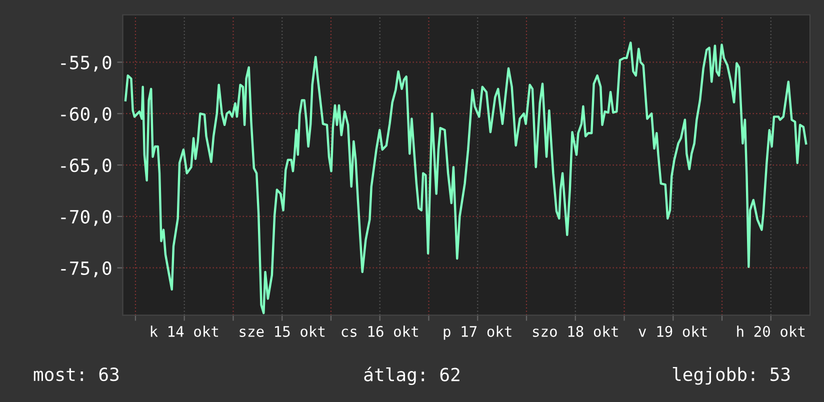 Image resolution: width=824 pixels, height=402 pixels. What do you see at coordinates (282, 331) in the screenshot?
I see `x-tick-label: sze 15 okt` at bounding box center [282, 331].